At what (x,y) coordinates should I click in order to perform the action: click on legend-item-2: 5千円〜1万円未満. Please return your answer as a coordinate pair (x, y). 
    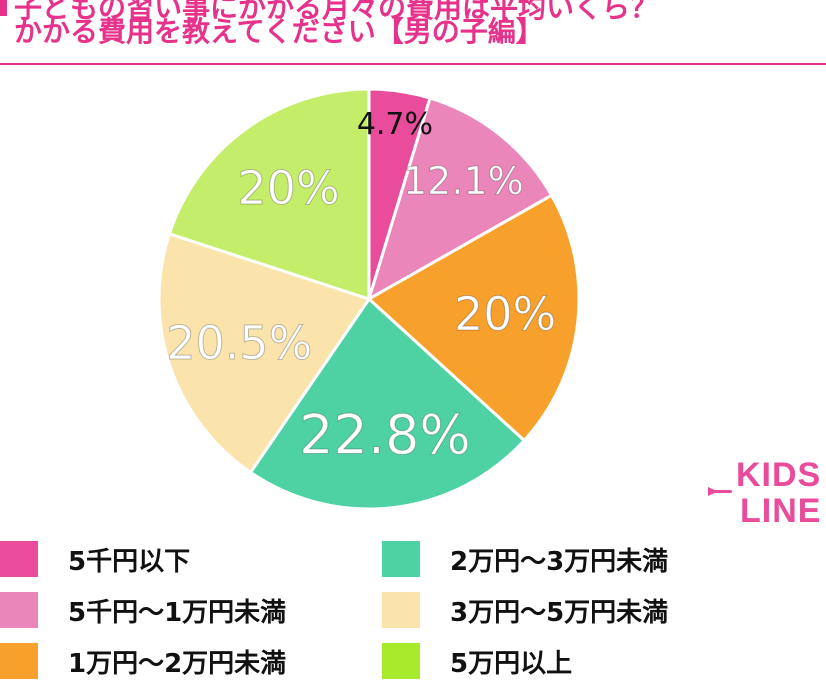
    Looking at the image, I should click on (143, 610).